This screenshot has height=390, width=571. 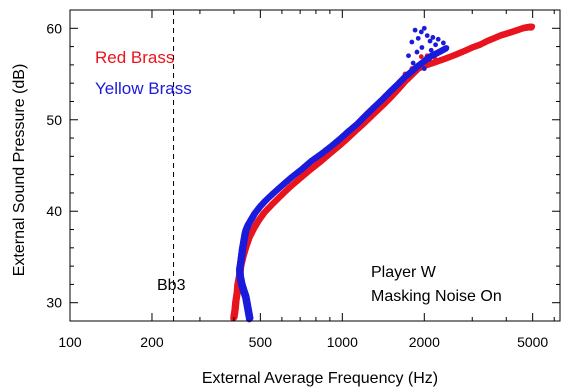 What do you see at coordinates (261, 342) in the screenshot?
I see `x-tick-label: 500` at bounding box center [261, 342].